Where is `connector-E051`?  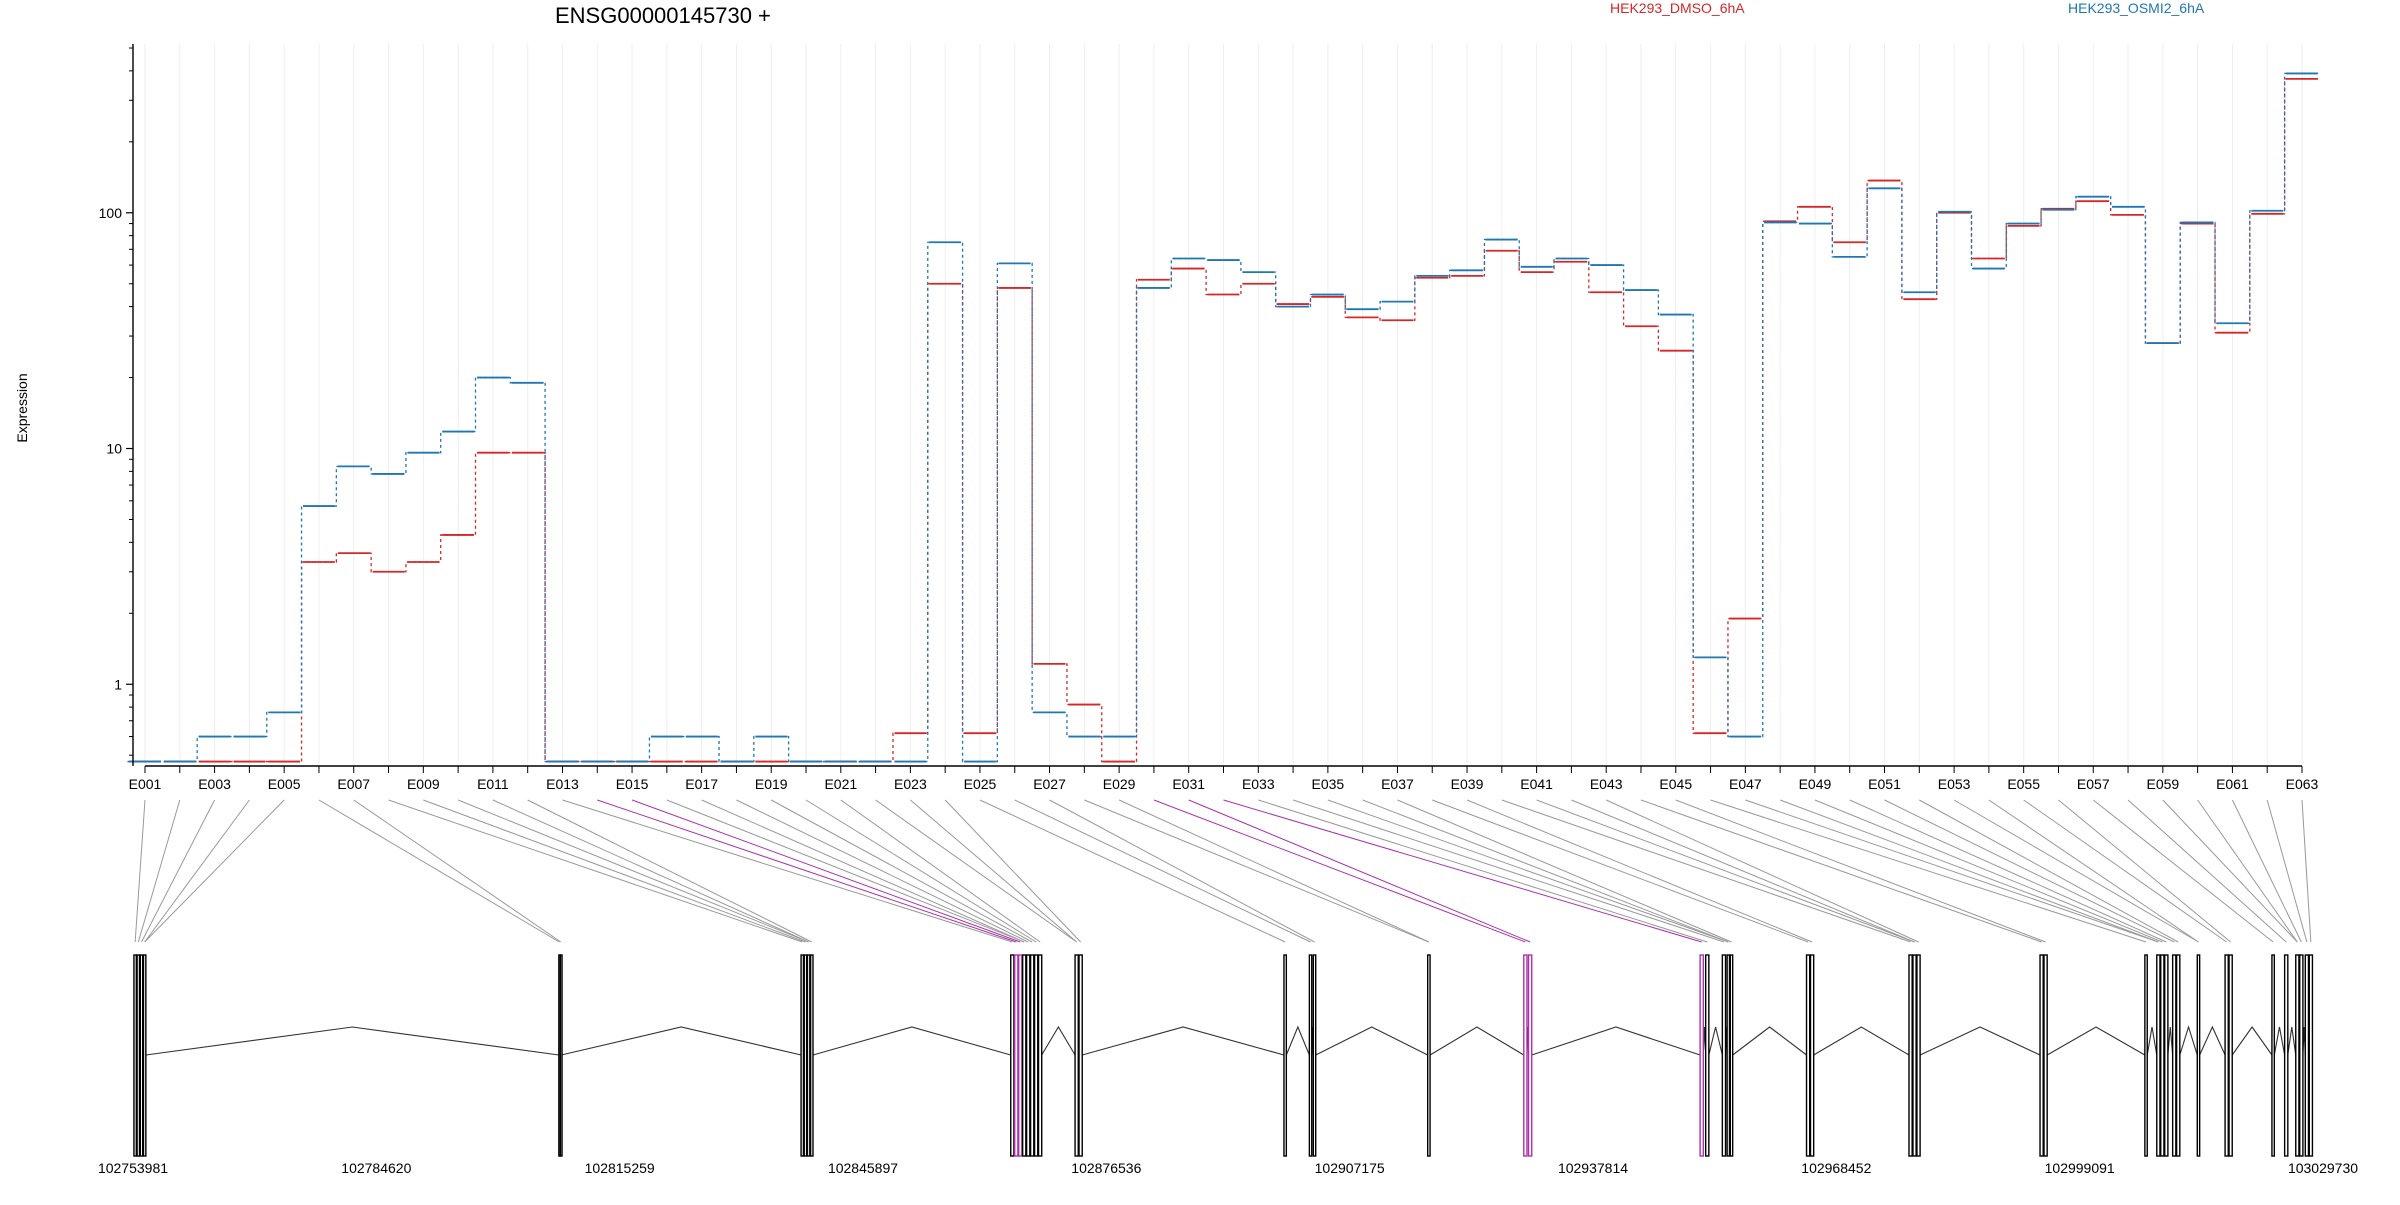
connector-E051 is located at coordinates (2029, 871).